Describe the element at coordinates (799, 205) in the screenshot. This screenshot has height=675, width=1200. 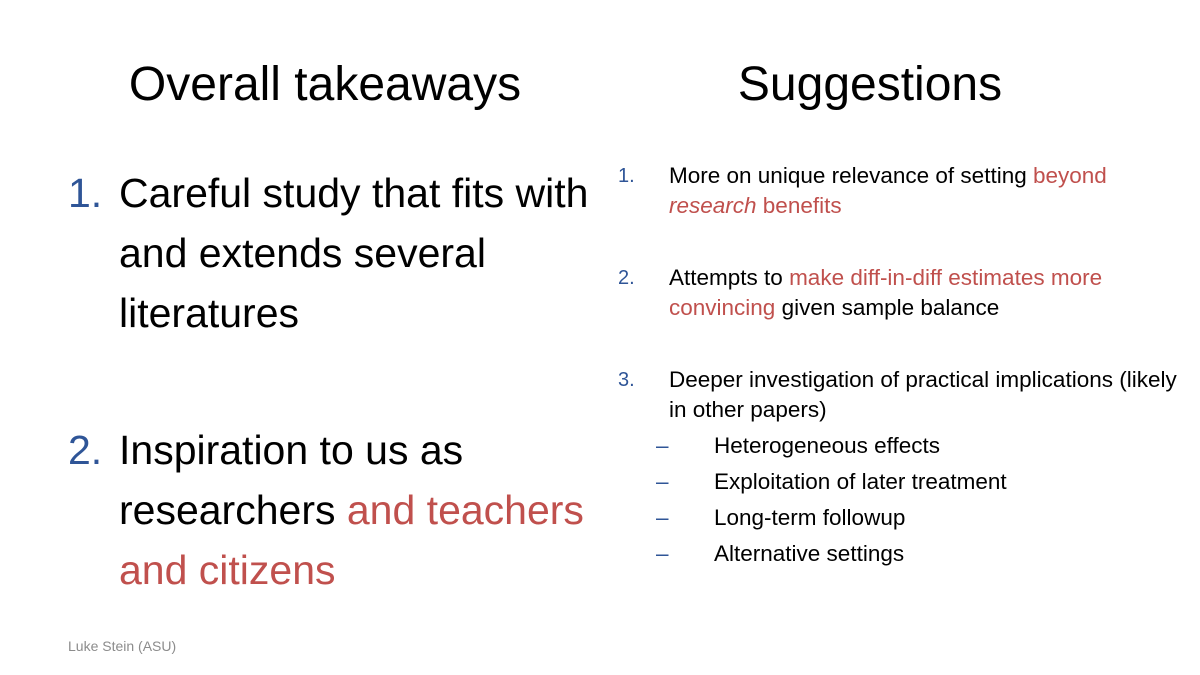
I see `item-highlight: benefits` at that location.